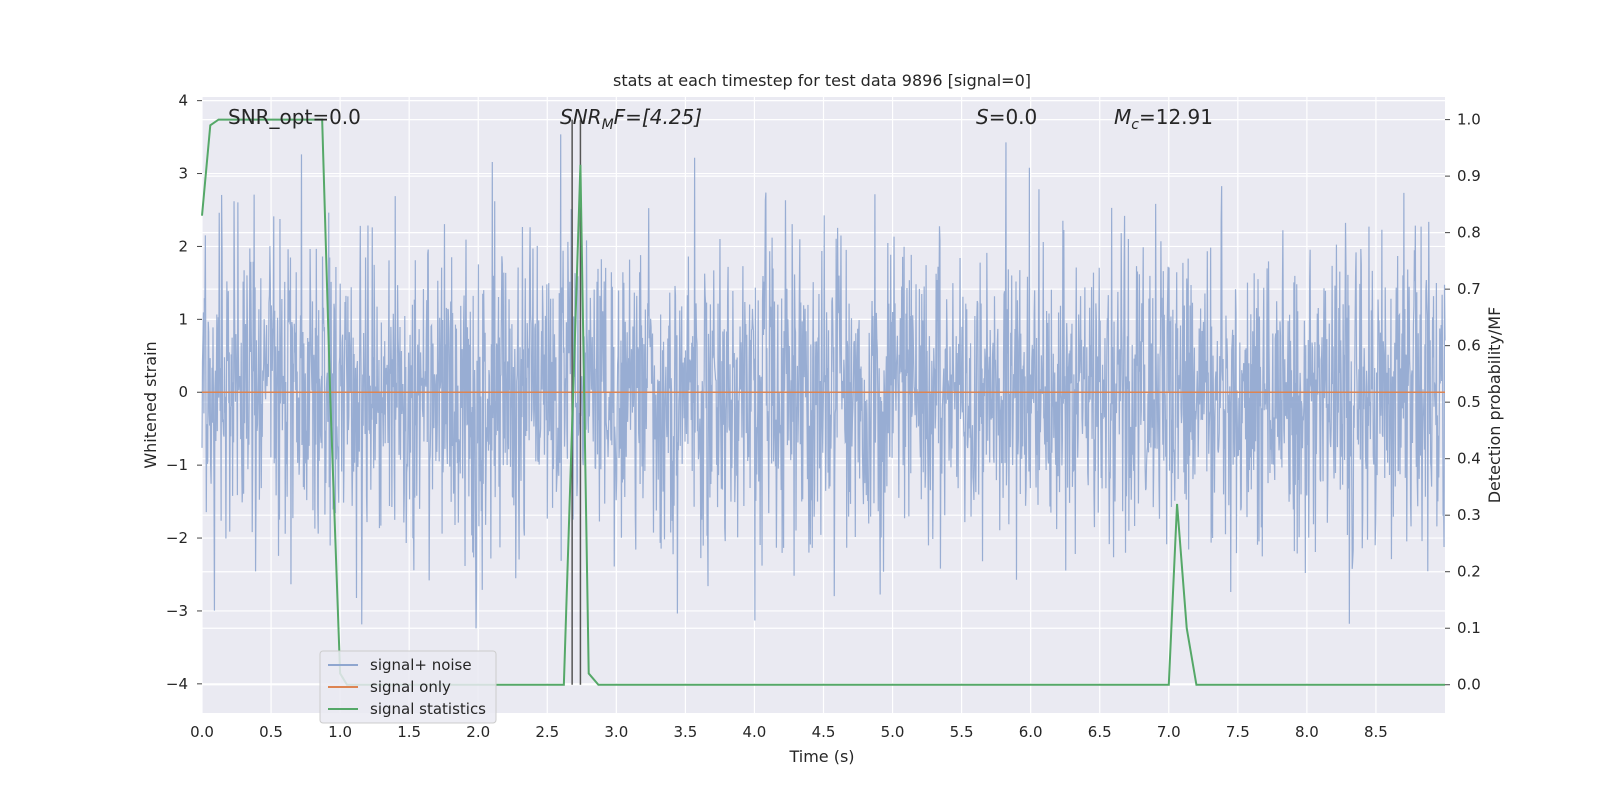 The width and height of the screenshot is (1600, 800). What do you see at coordinates (177, 538) in the screenshot?
I see `y-tick-label-left: −2` at bounding box center [177, 538].